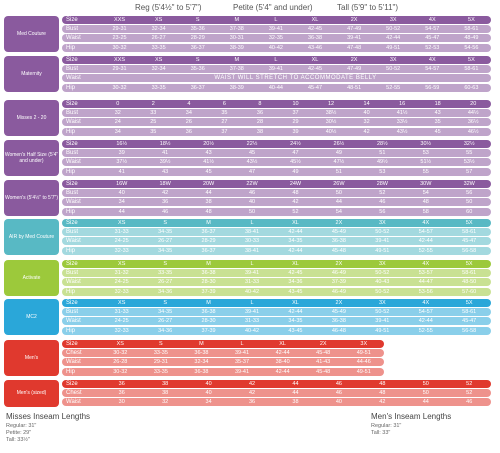 The height and width of the screenshot is (453, 500). What do you see at coordinates (121, 321) in the screenshot?
I see `cell: 24-25` at bounding box center [121, 321].